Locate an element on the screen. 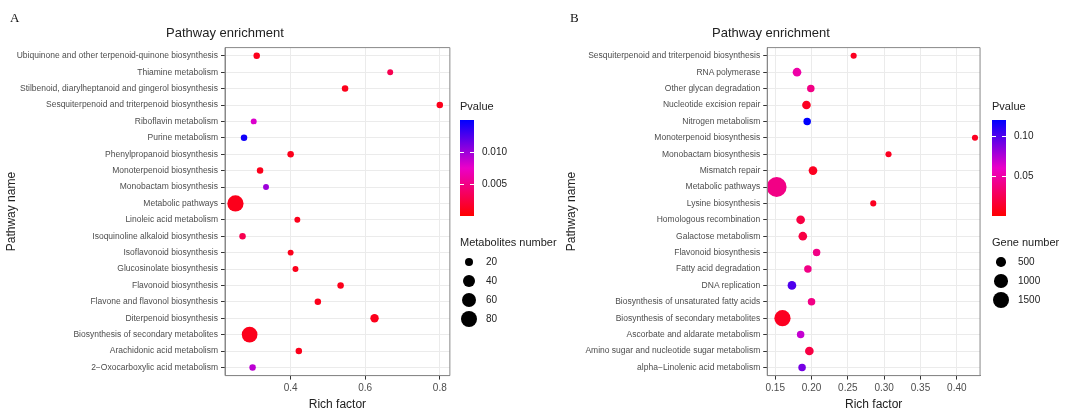  x-tick-label: 0.8 is located at coordinates (440, 388).